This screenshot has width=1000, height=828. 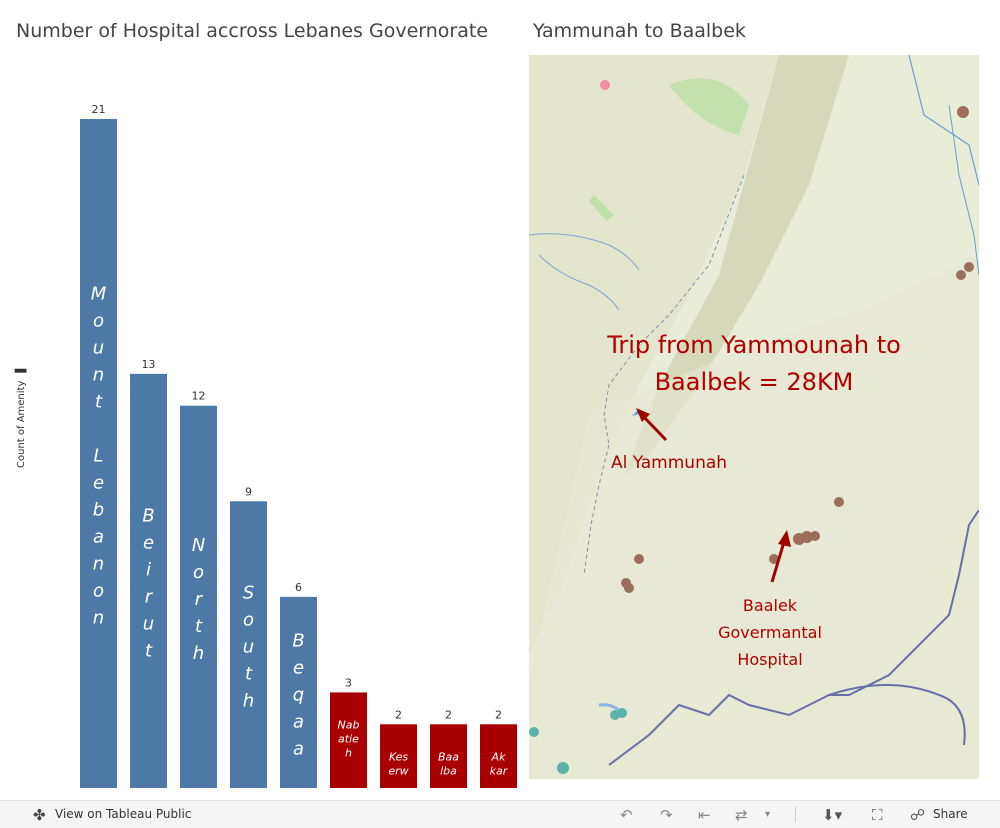 What do you see at coordinates (123, 814) in the screenshot?
I see `view-on-tableau-link: View on Tableau Public` at bounding box center [123, 814].